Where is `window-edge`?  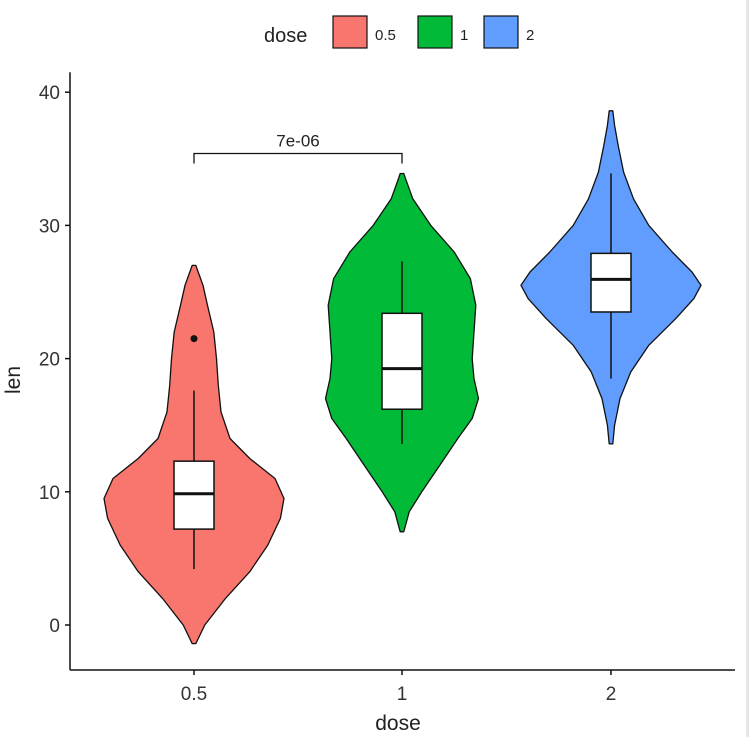
window-edge is located at coordinates (747, 368).